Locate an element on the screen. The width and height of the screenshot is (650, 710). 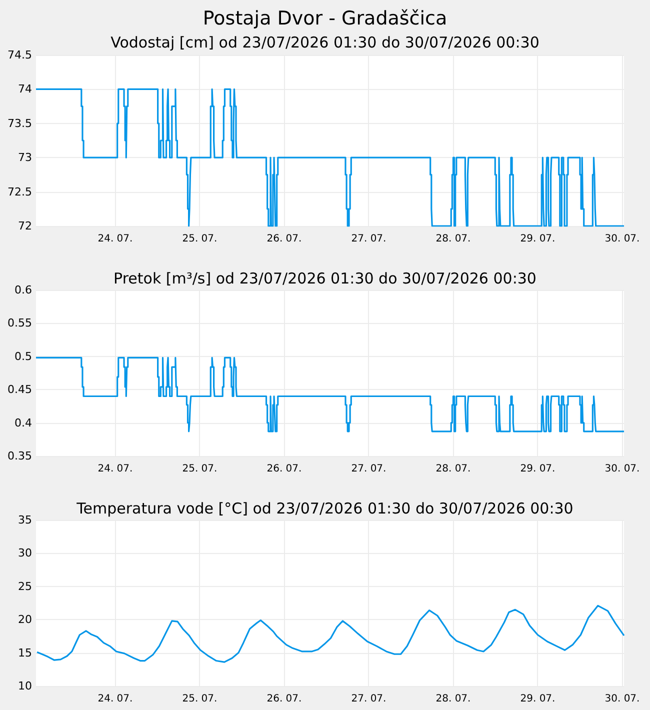
y-tick-label: 0.6 is located at coordinates (23, 290).